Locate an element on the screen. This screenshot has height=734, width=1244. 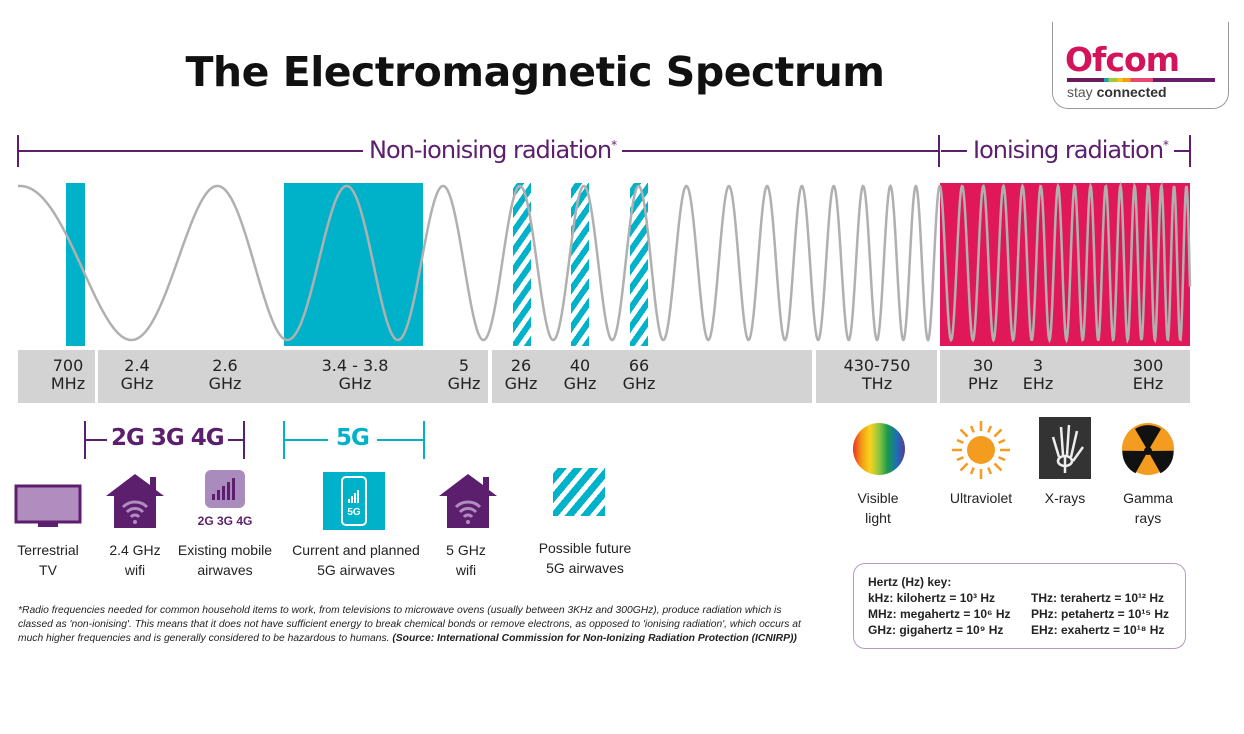
frequency-label: 430-750 THz is located at coordinates (877, 375).